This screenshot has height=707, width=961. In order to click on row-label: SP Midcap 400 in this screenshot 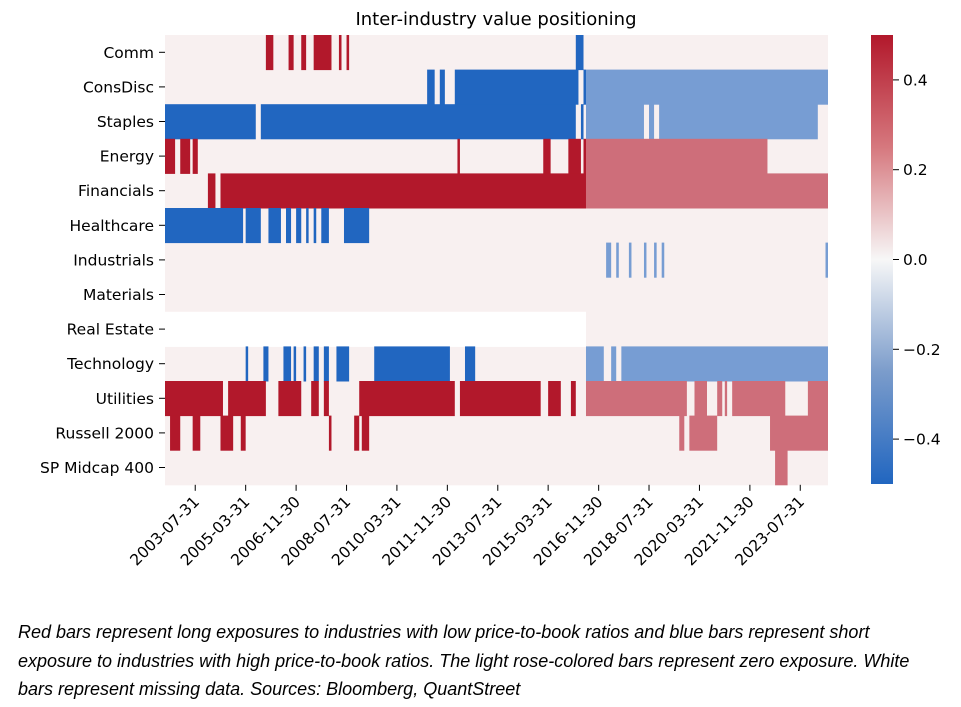, I will do `click(97, 468)`.